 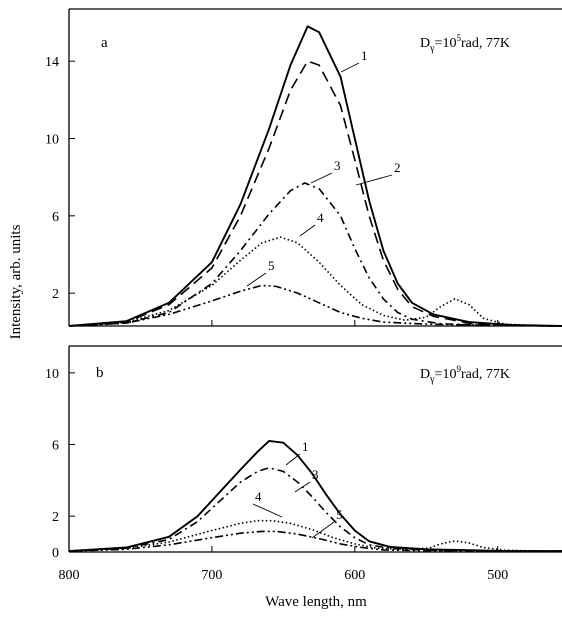 I want to click on x-tick-label: 500, so click(x=497, y=575).